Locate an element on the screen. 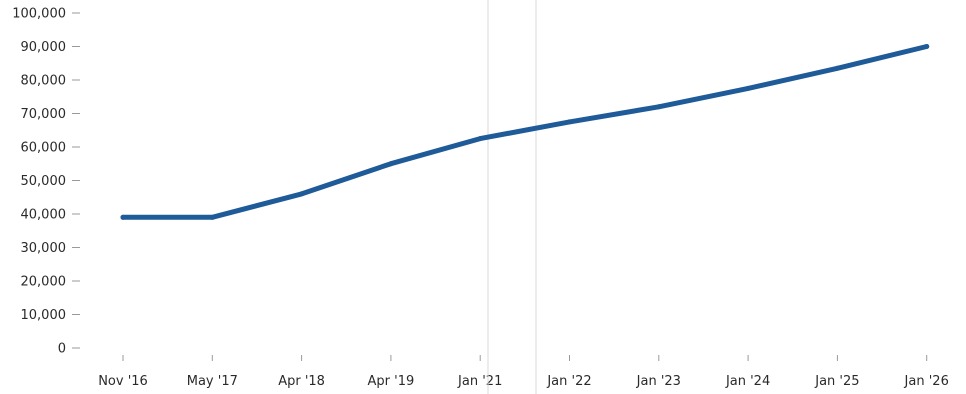 The height and width of the screenshot is (394, 966). x-tick-label: Apr '18 is located at coordinates (301, 381).